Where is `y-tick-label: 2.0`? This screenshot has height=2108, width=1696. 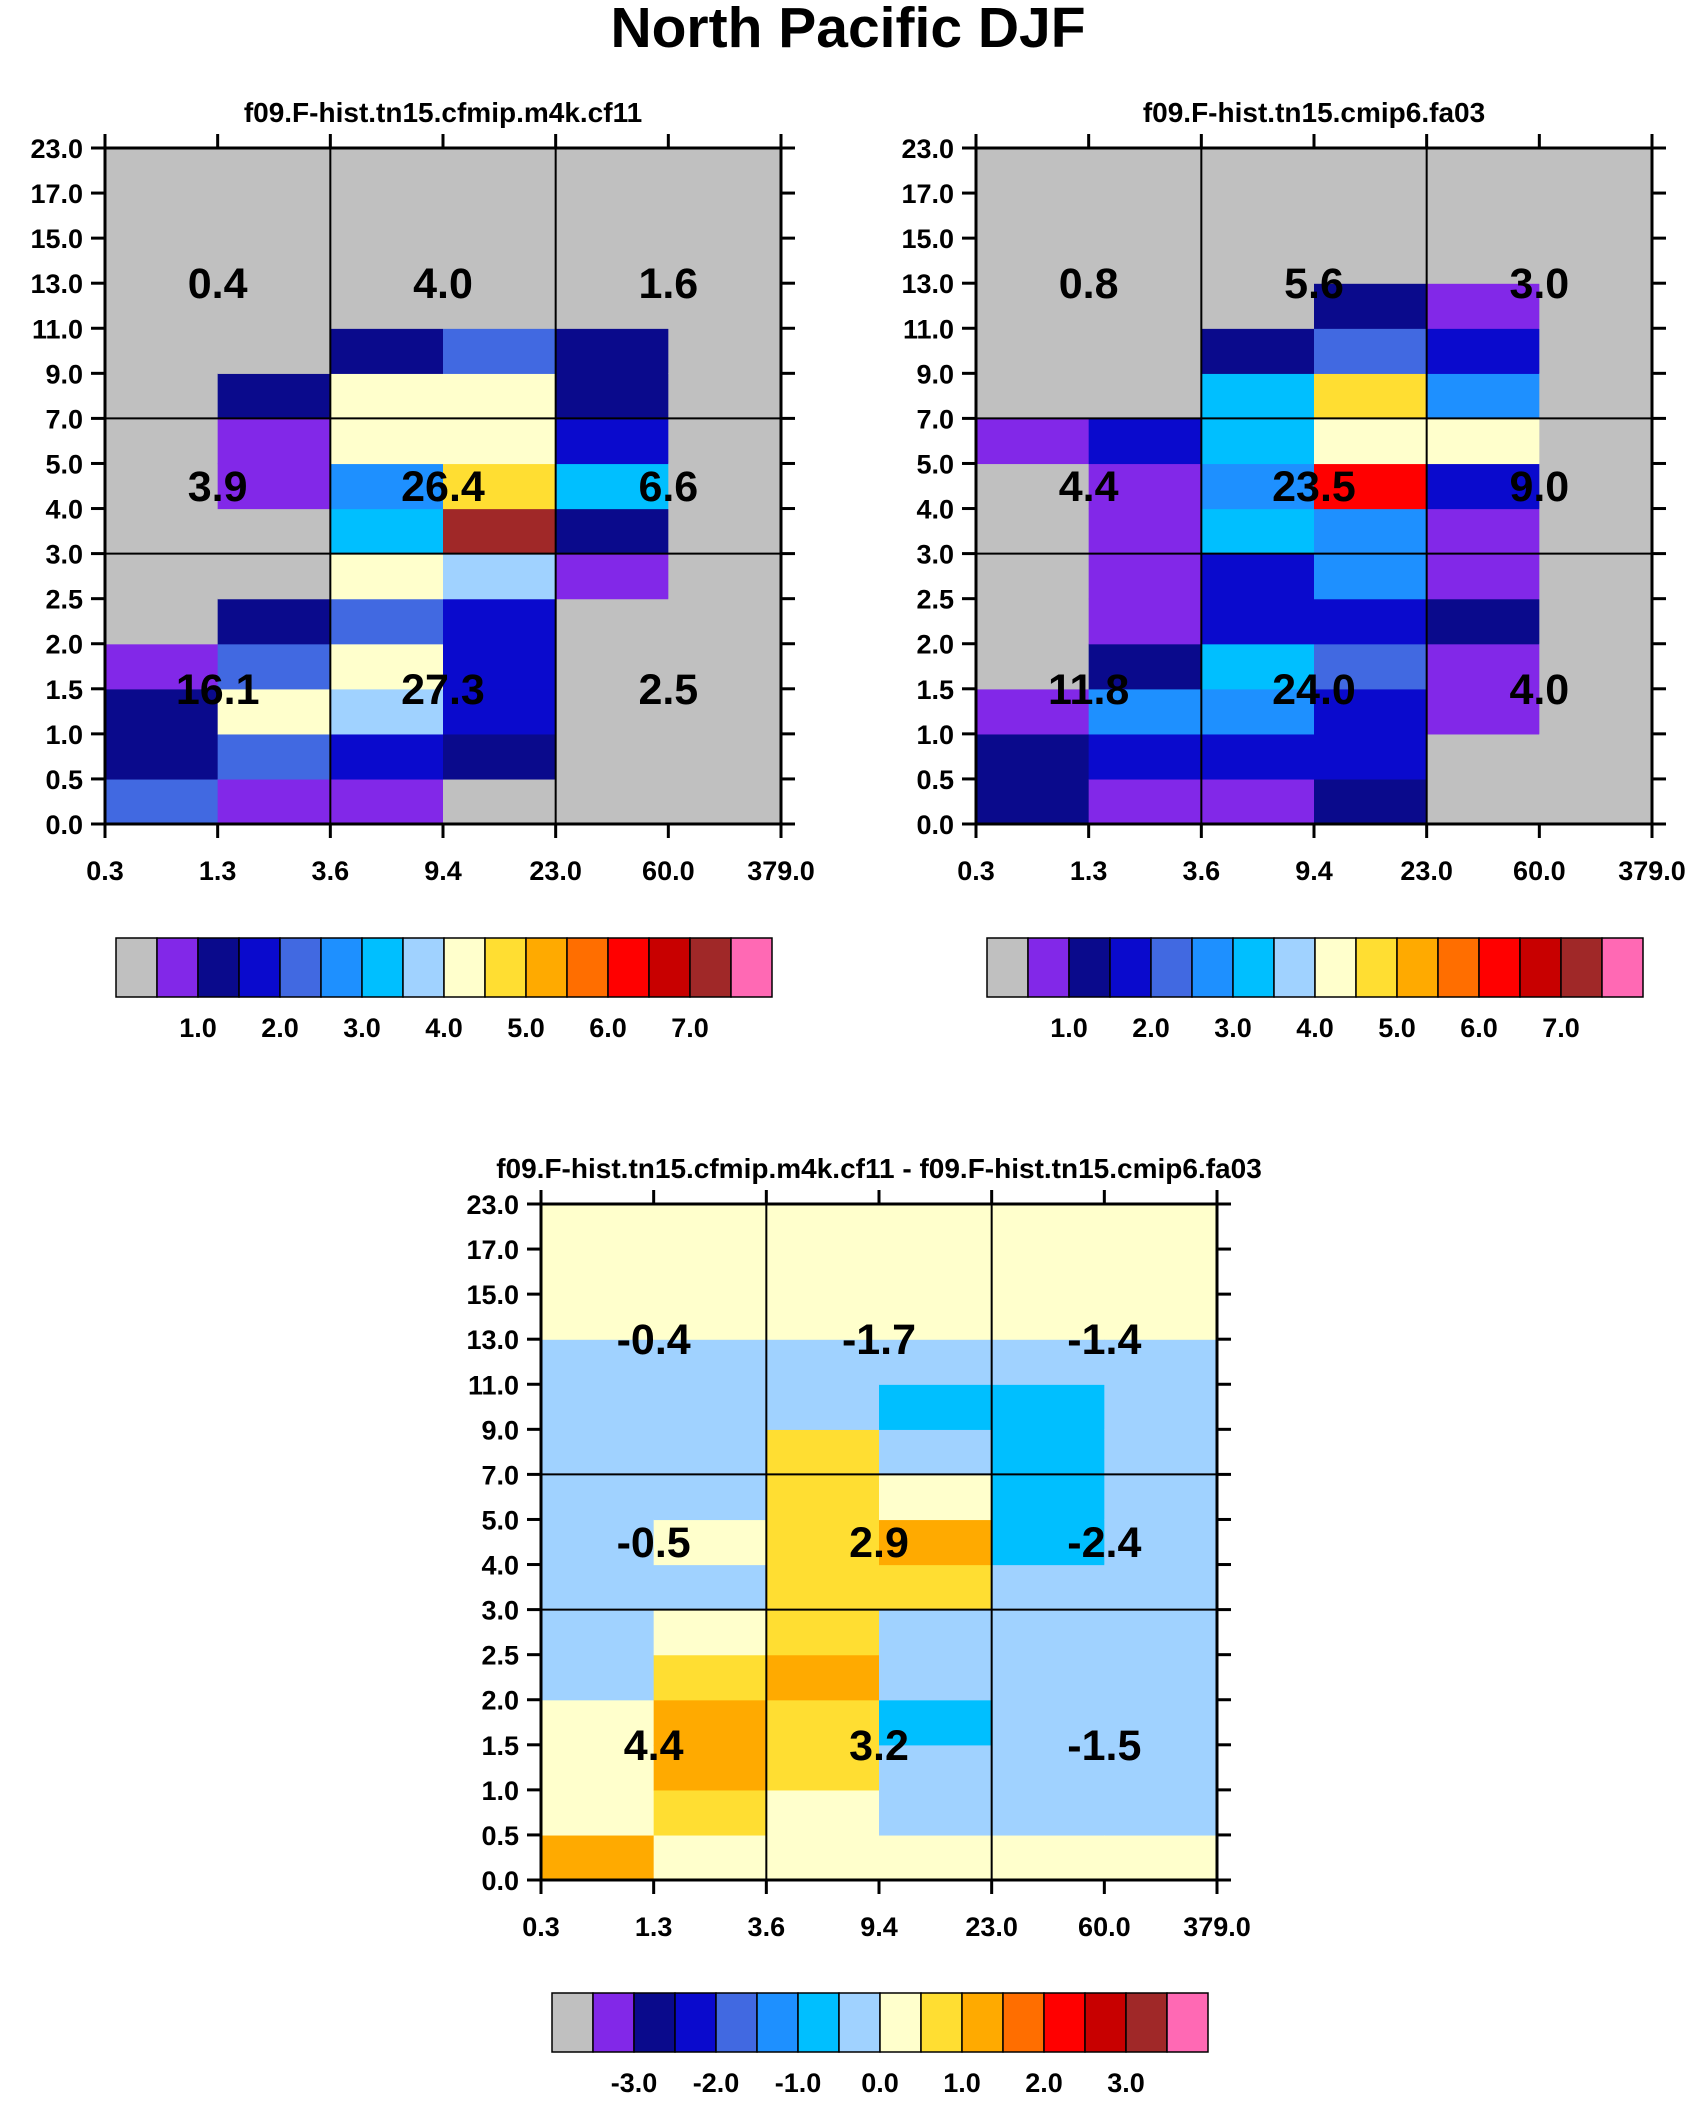
y-tick-label: 2.0 is located at coordinates (64, 645).